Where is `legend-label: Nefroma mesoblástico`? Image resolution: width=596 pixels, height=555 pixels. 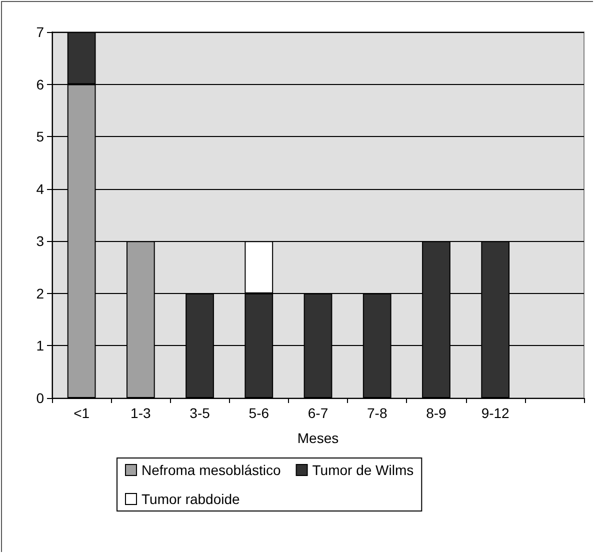
legend-label: Nefroma mesoblástico is located at coordinates (211, 470).